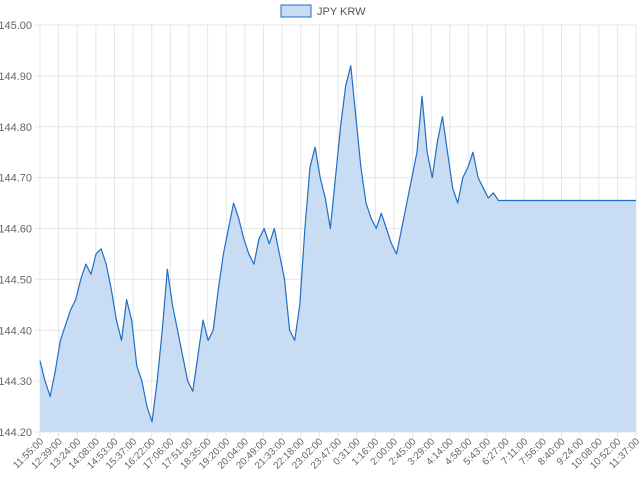 The height and width of the screenshot is (480, 640). Describe the element at coordinates (16, 280) in the screenshot. I see `y-tick-label: 144.50` at that location.